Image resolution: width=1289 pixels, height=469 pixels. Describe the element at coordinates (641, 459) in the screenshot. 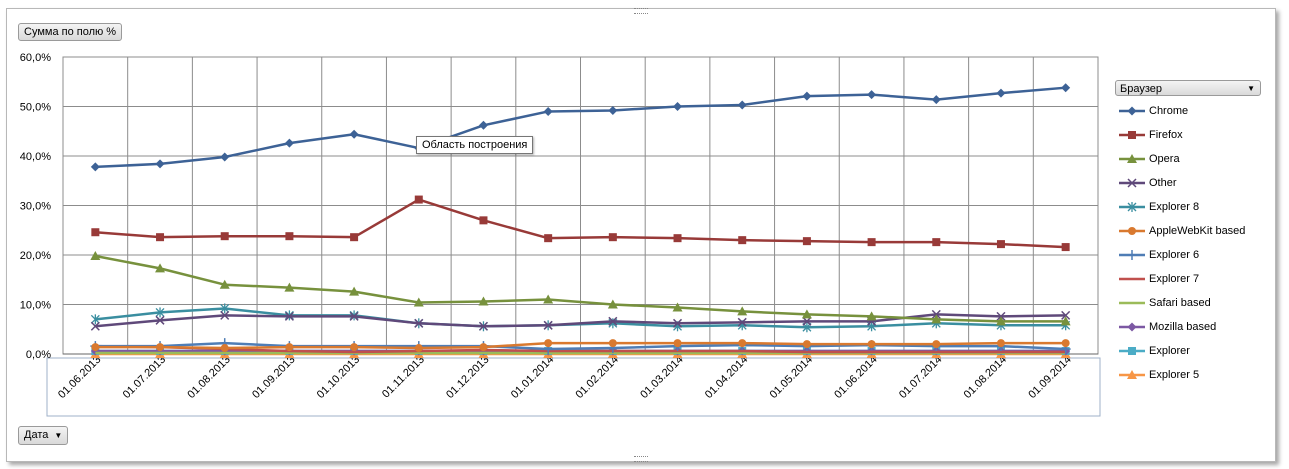

I see `resize-grip-bottom` at that location.